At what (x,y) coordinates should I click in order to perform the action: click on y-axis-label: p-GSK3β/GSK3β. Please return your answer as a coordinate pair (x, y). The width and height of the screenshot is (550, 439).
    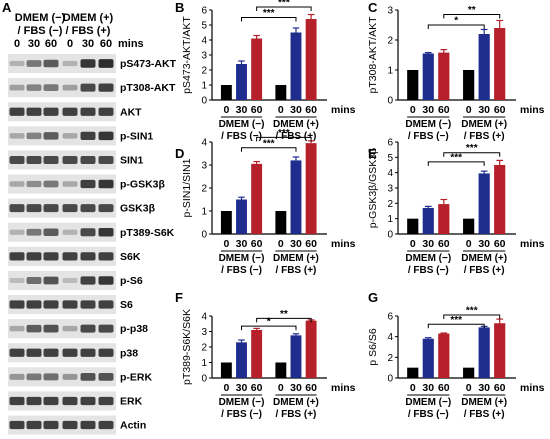
    Looking at the image, I should click on (373, 188).